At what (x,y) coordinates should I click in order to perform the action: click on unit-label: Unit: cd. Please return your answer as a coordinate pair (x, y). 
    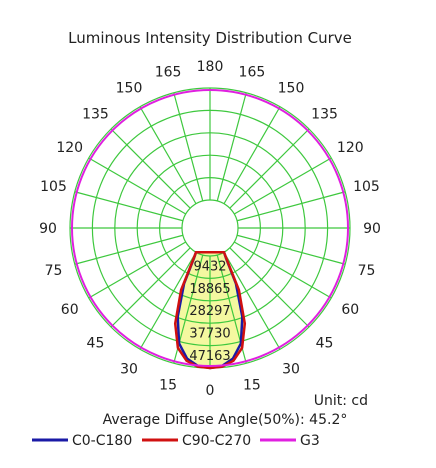
    Looking at the image, I should click on (341, 401).